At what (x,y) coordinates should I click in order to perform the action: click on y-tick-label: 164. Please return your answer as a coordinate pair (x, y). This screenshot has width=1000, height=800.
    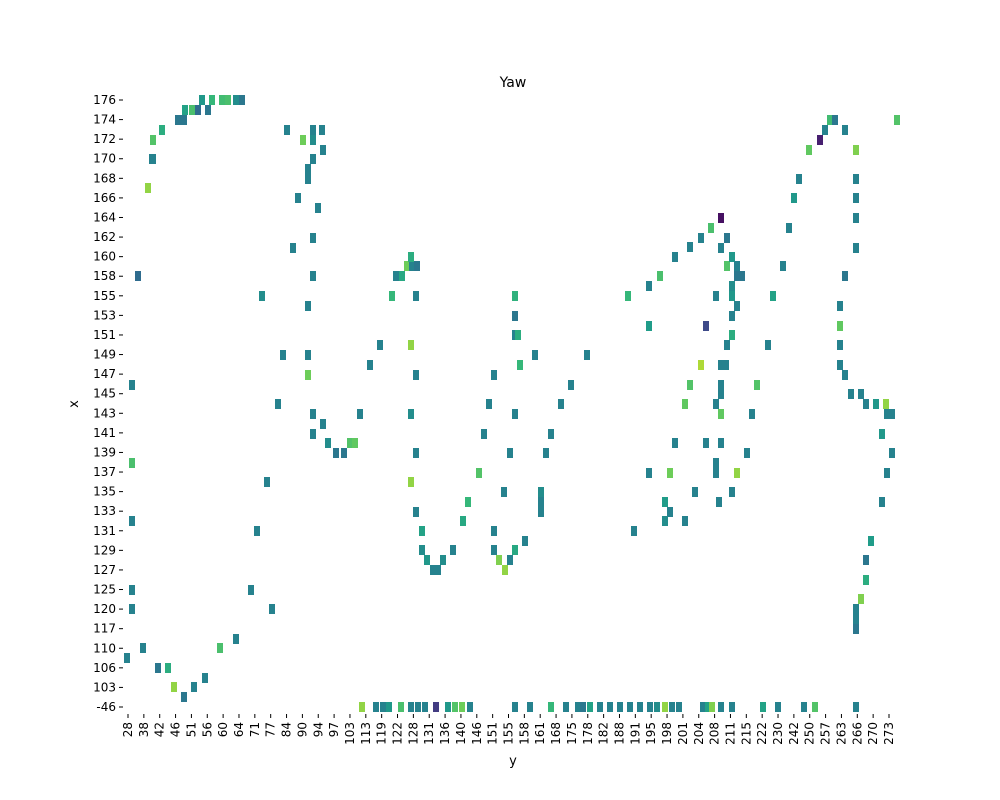
    Looking at the image, I should click on (104, 217).